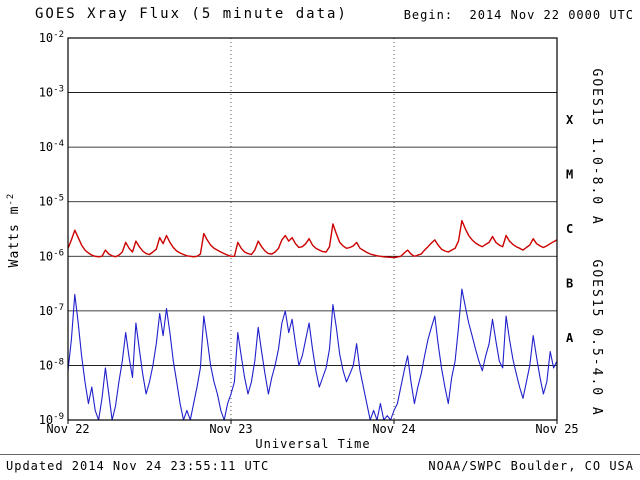  I want to click on flare-class-label: C, so click(569, 229).